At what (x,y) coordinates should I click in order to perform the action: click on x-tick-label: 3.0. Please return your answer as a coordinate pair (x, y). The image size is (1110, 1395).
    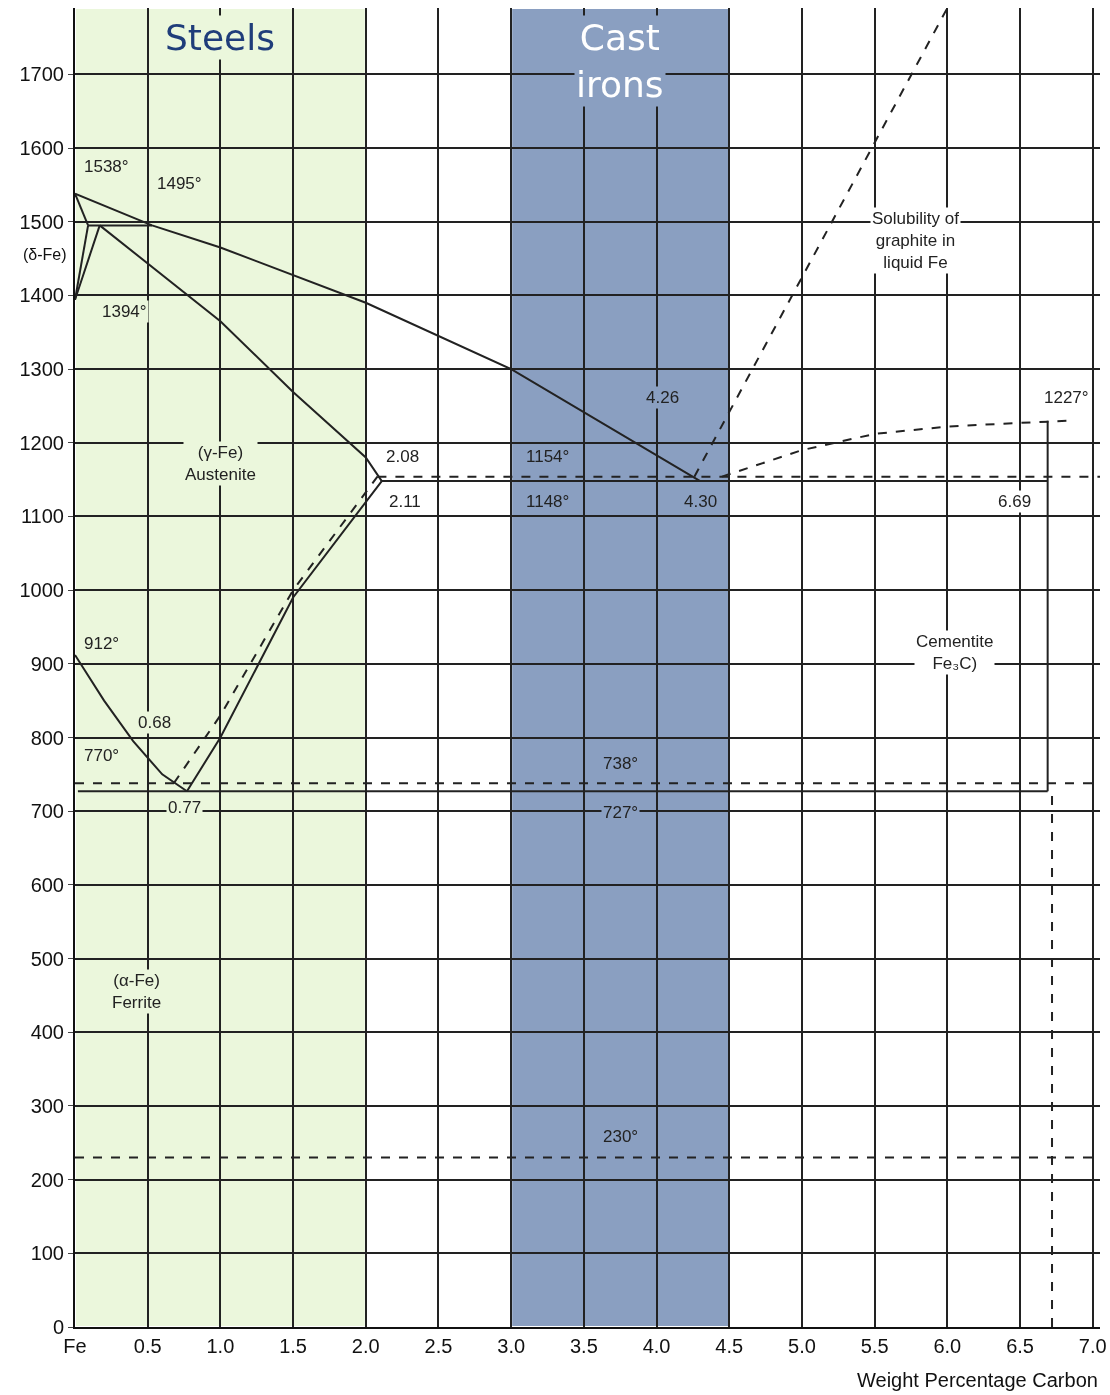
    Looking at the image, I should click on (511, 1346).